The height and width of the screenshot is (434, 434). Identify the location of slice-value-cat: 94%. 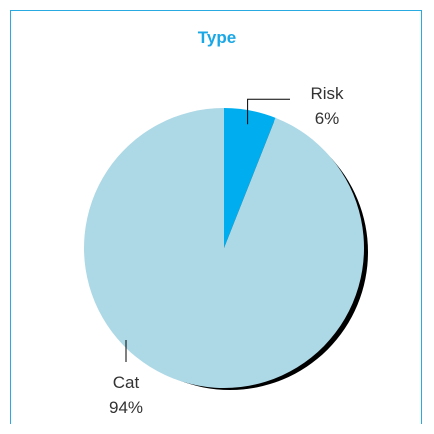
(126, 407).